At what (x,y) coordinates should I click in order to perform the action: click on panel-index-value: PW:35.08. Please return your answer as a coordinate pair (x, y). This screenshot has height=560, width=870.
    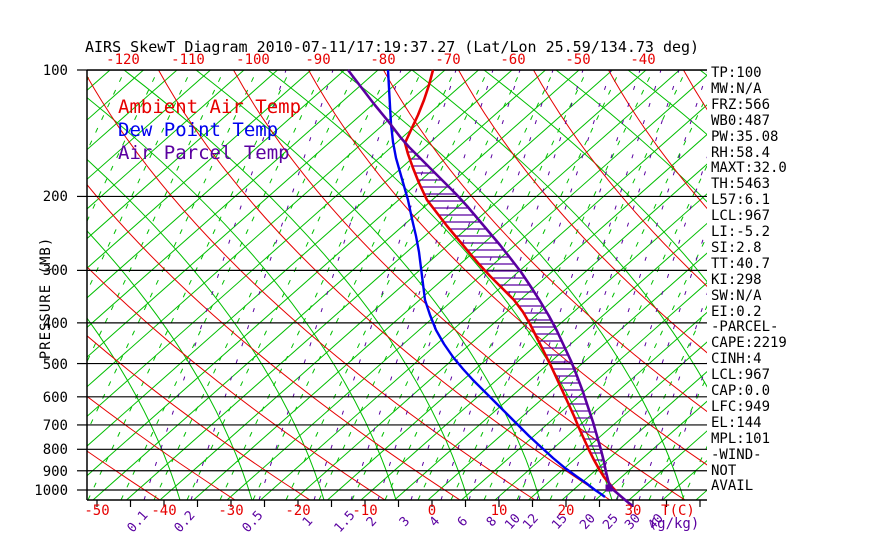
    Looking at the image, I should click on (745, 136).